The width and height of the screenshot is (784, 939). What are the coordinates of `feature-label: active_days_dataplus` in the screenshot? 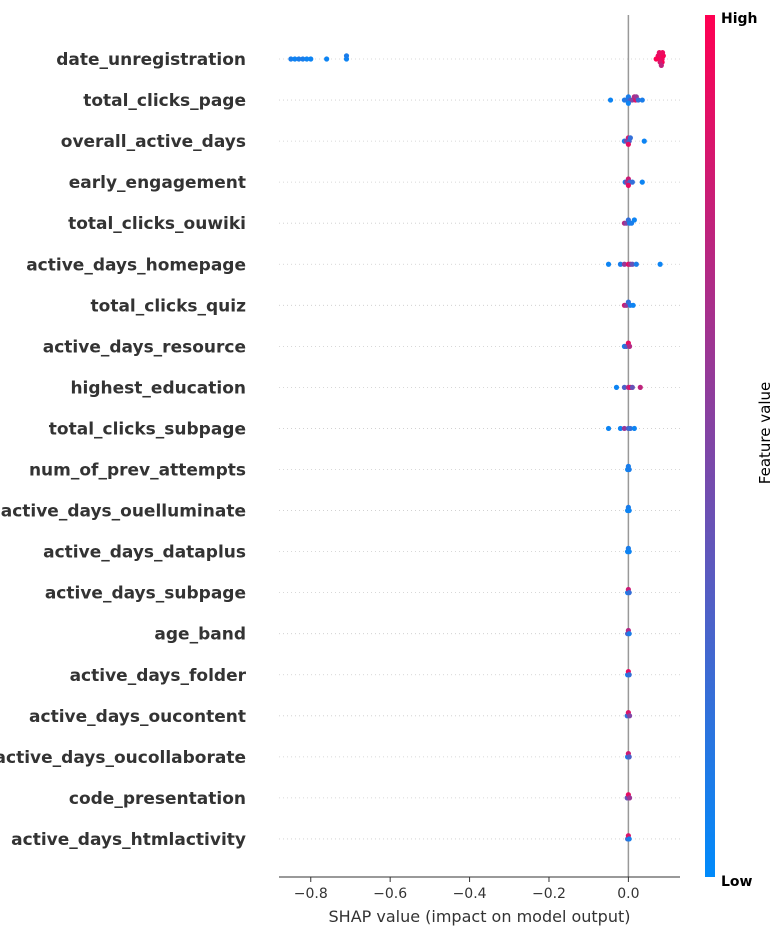 It's located at (144, 553).